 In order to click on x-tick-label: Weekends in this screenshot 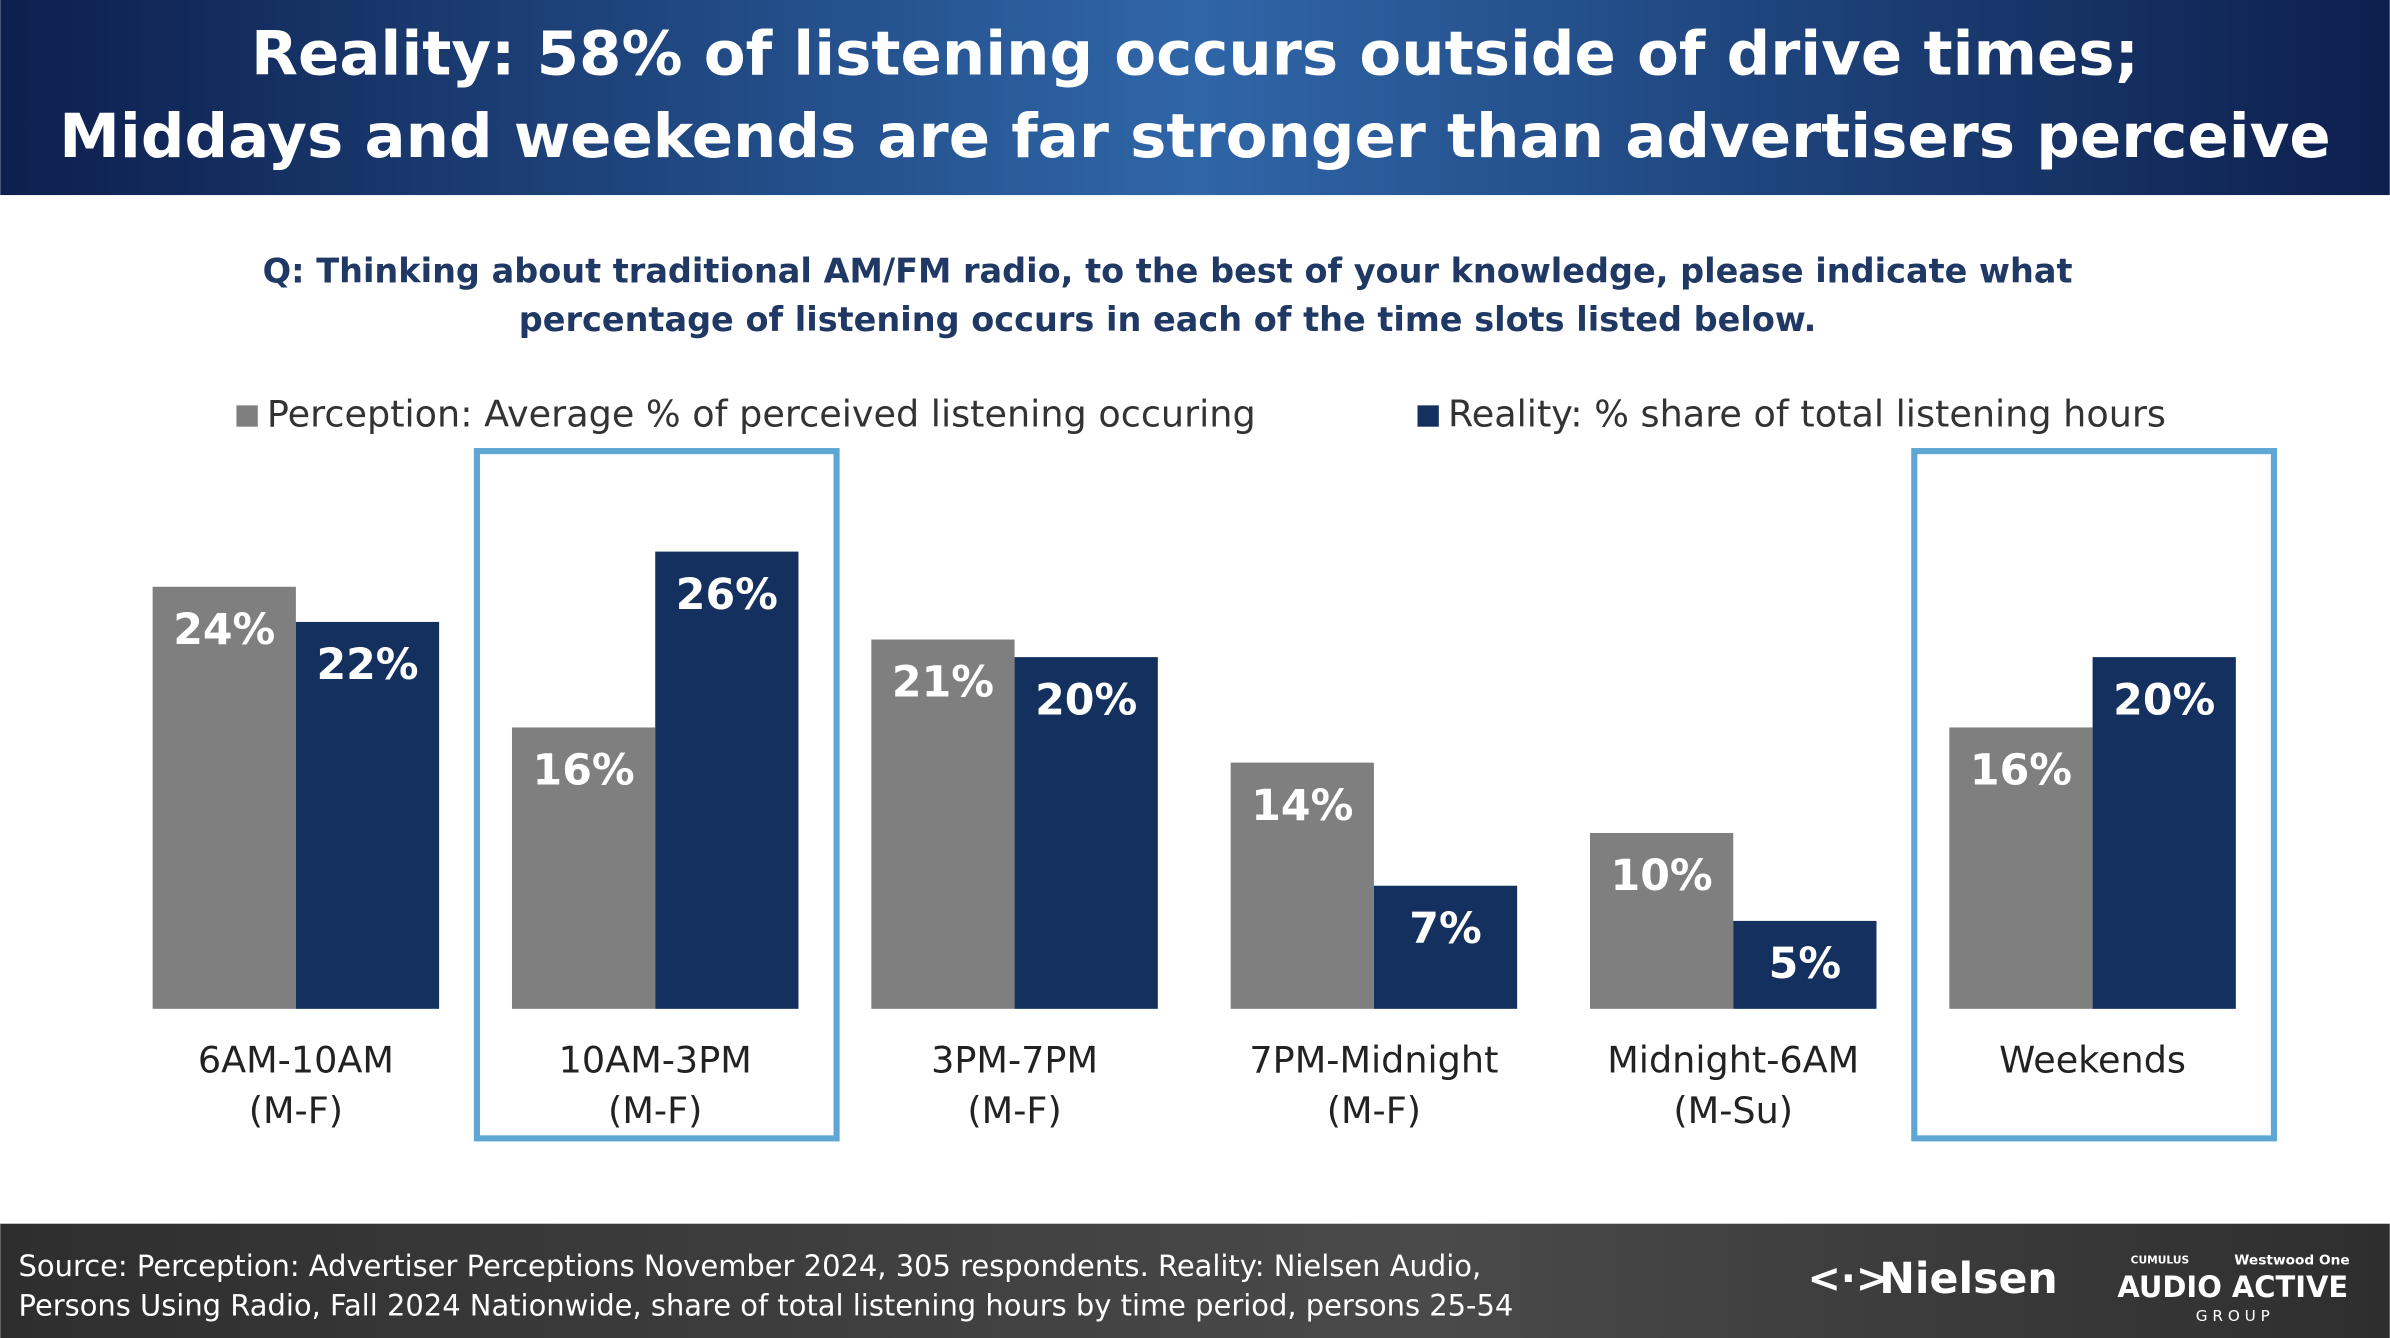, I will do `click(2092, 1060)`.